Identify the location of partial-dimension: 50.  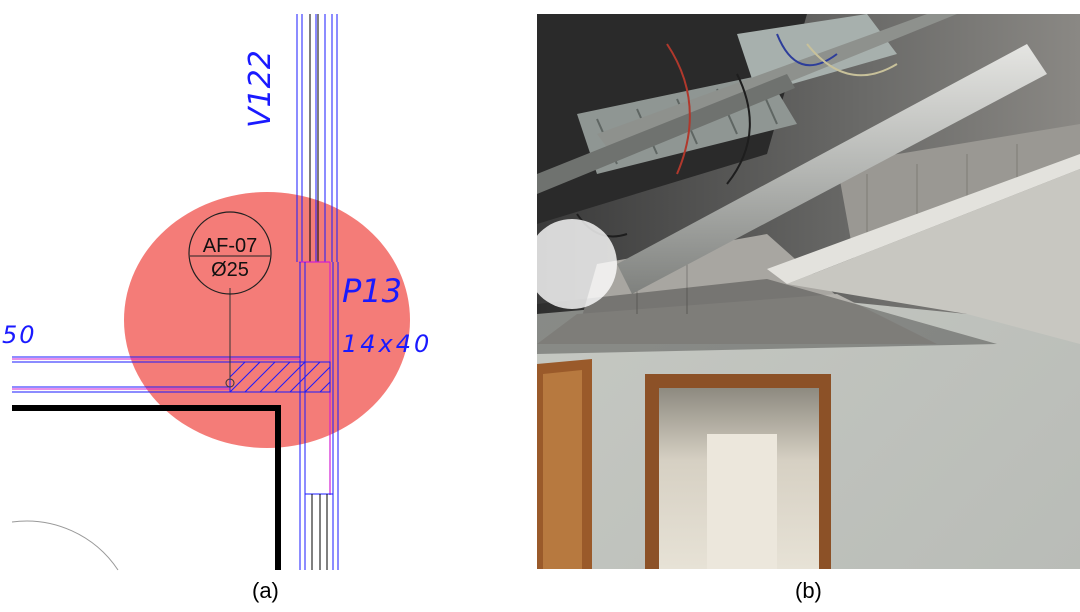
(19, 335).